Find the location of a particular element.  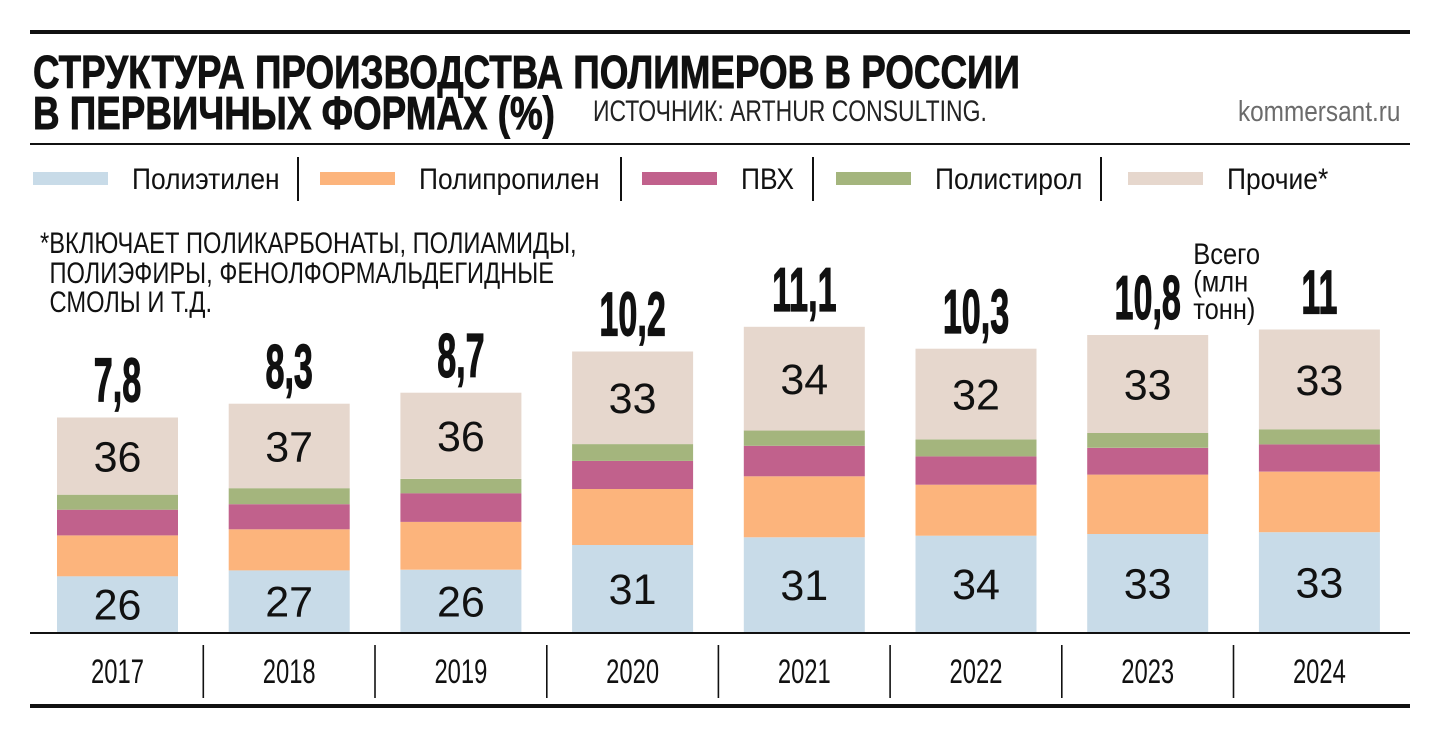

bar-2023: 33 33 10,8 is located at coordinates (1148, 447).